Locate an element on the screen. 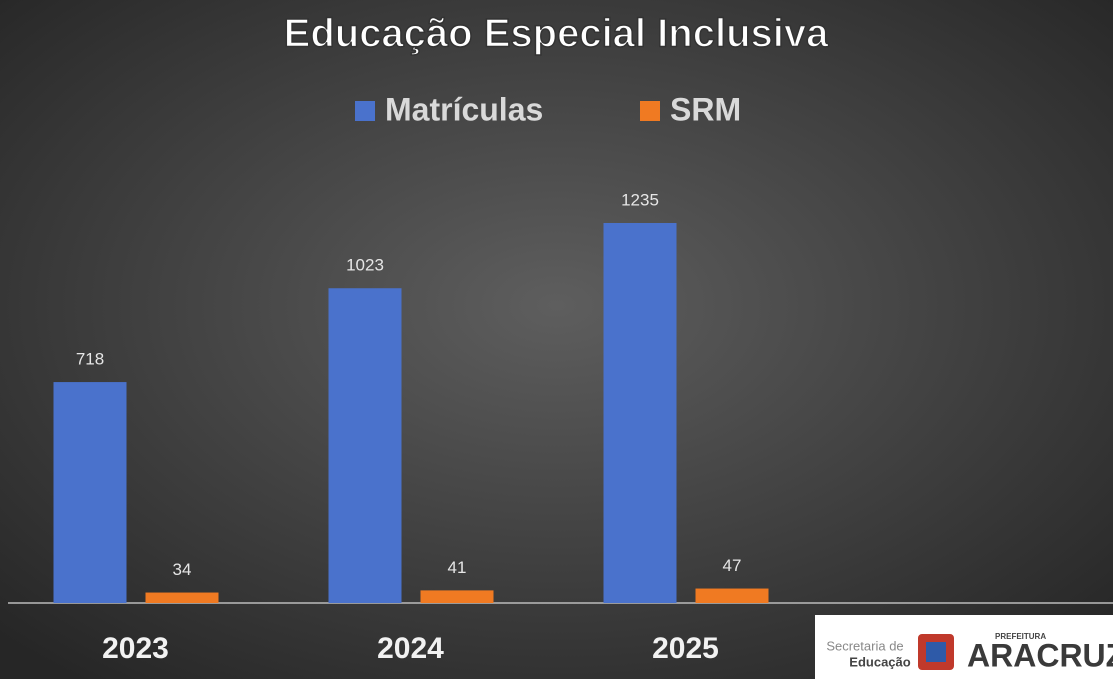 The width and height of the screenshot is (1113, 679). x-tick-label: 2025 is located at coordinates (685, 648).